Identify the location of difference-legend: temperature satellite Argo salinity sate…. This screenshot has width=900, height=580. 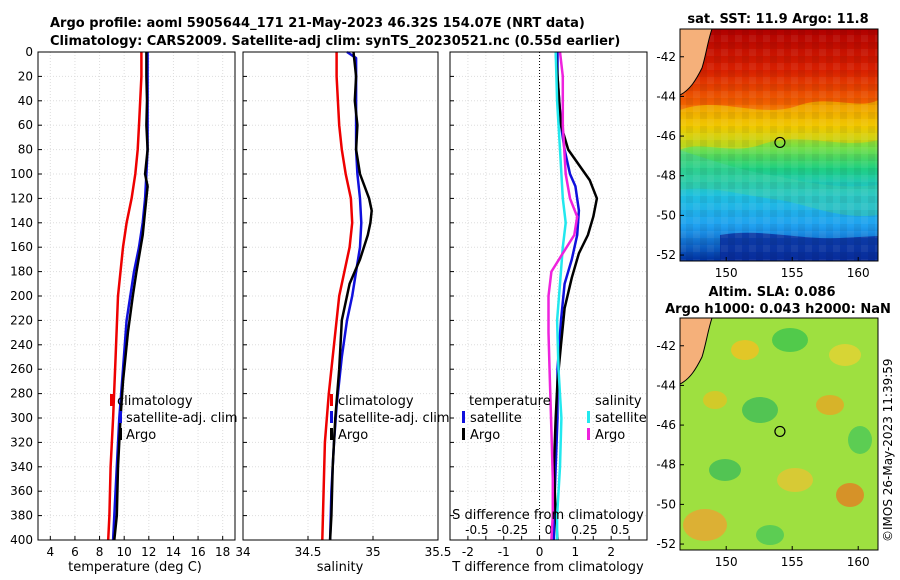
(554, 418).